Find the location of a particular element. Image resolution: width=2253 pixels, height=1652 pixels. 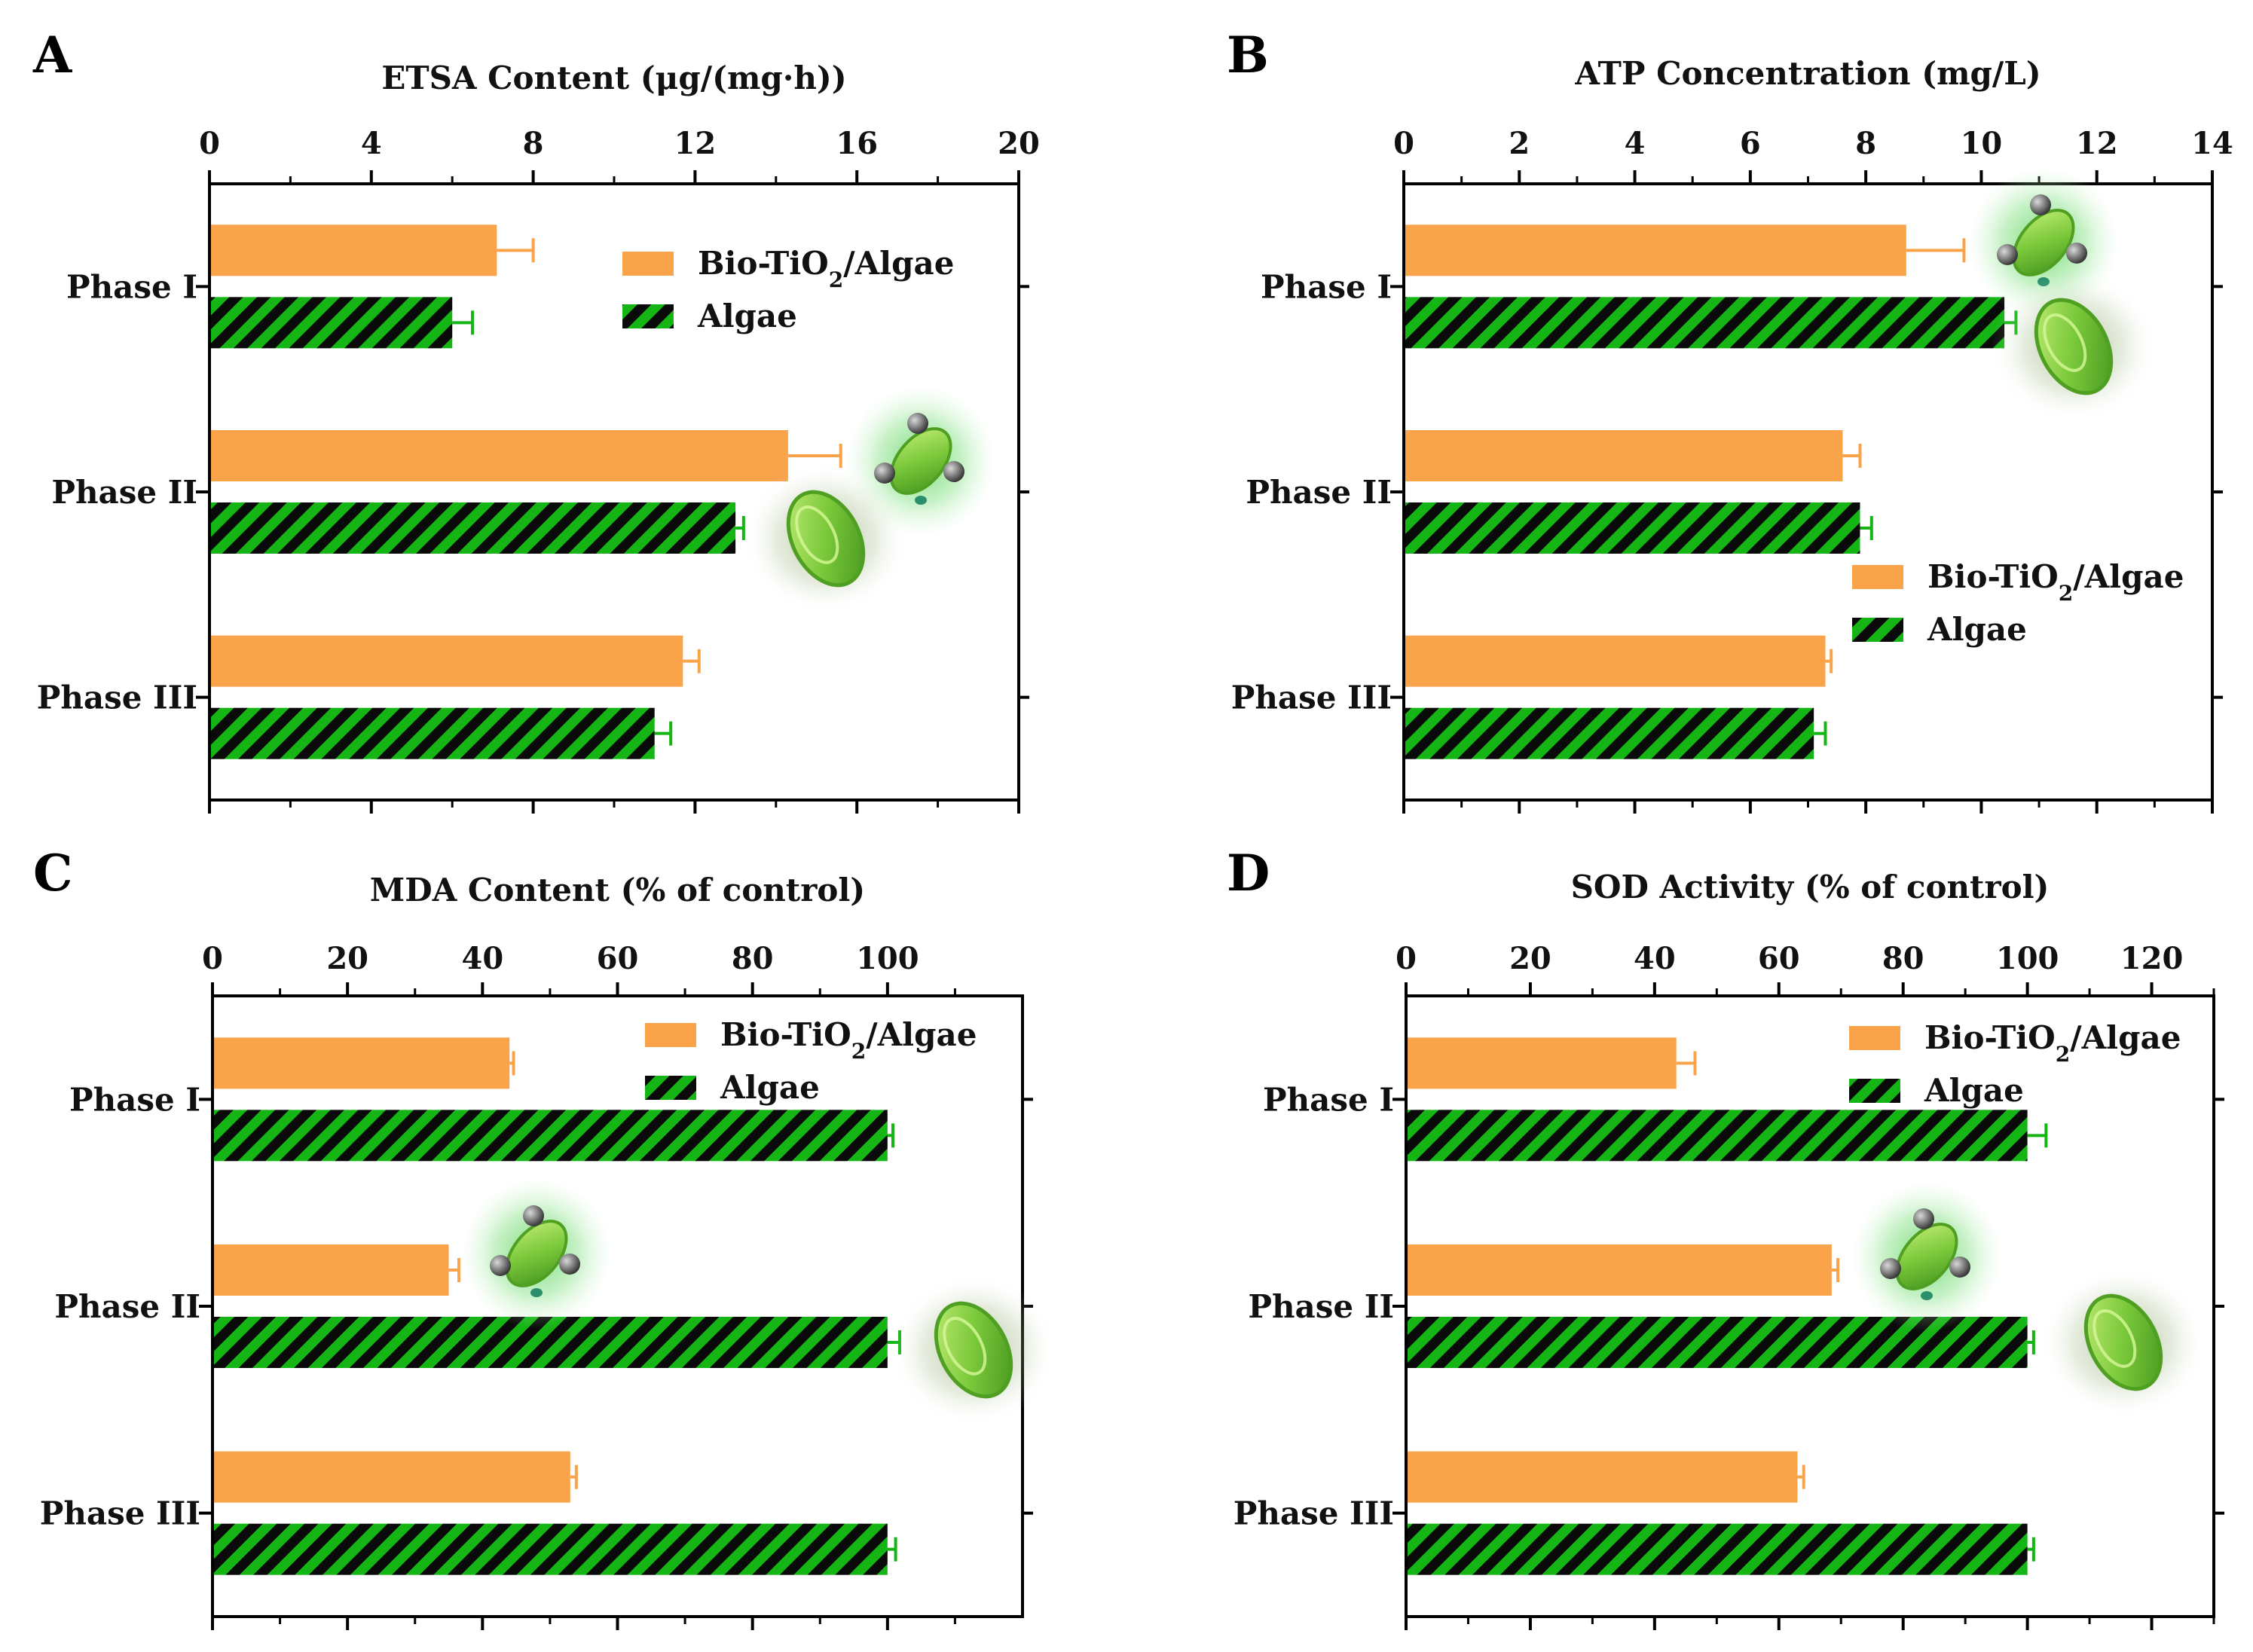

chart-title: ETSA Content (μg/(mg·h)) is located at coordinates (613, 78).